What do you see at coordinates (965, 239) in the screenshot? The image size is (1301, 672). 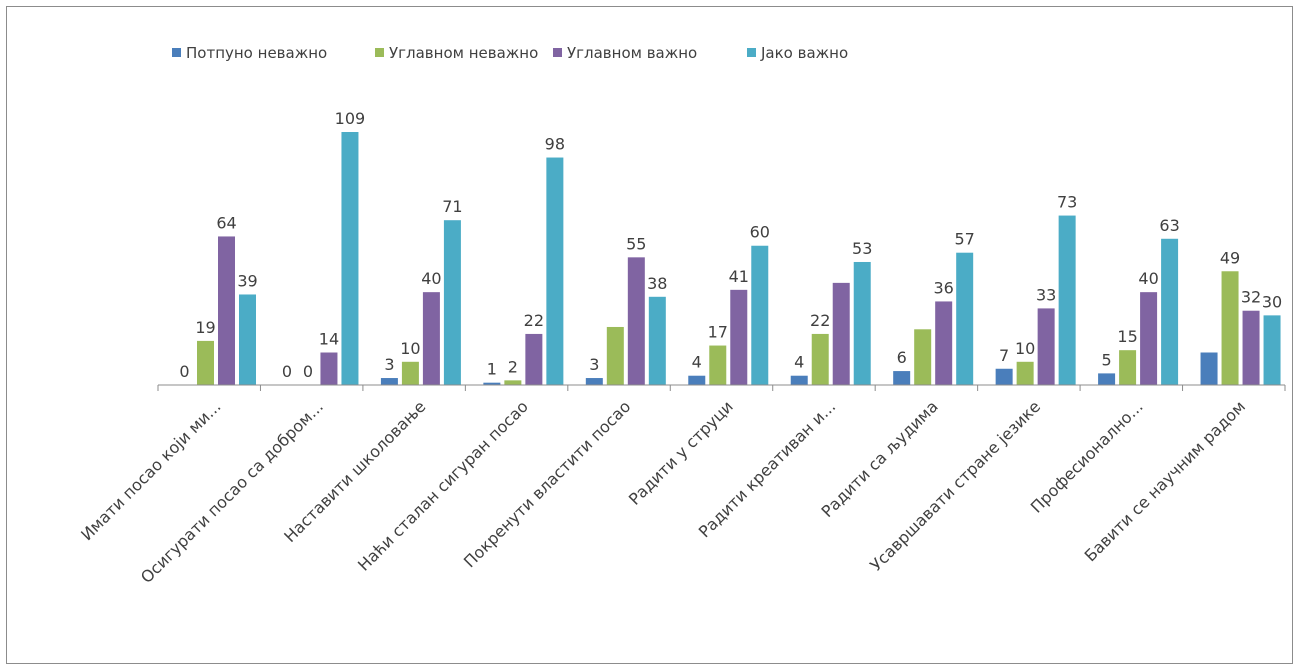 I see `data-label: 57` at bounding box center [965, 239].